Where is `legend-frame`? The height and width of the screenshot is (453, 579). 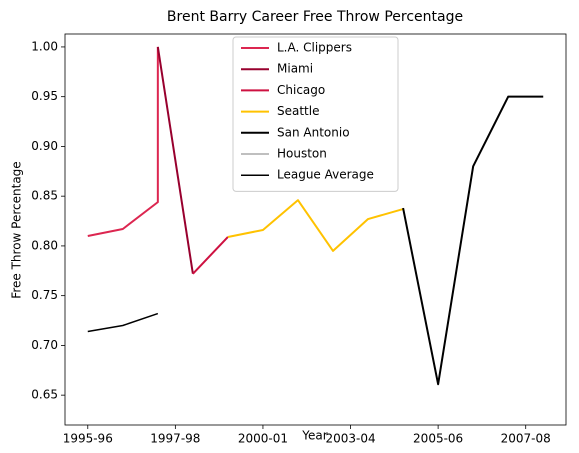
legend-frame is located at coordinates (315, 114).